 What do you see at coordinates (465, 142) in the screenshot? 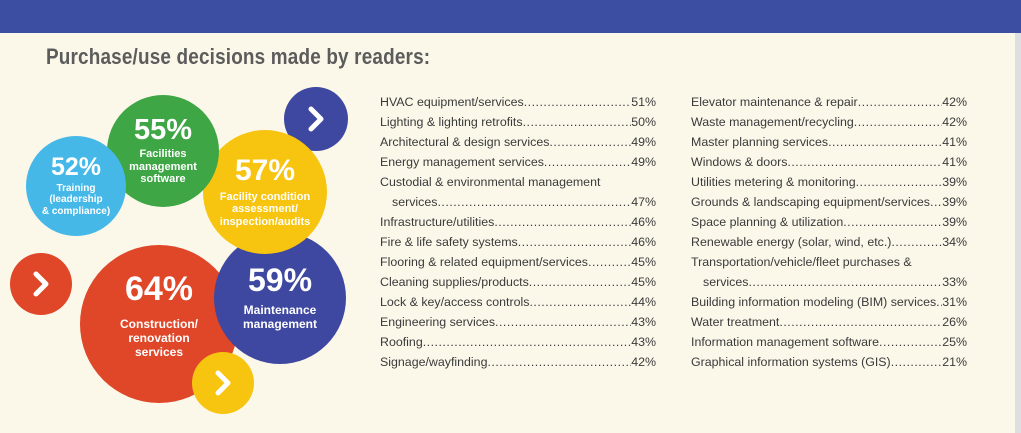
I see `list-item-name: Architectural & design services` at bounding box center [465, 142].